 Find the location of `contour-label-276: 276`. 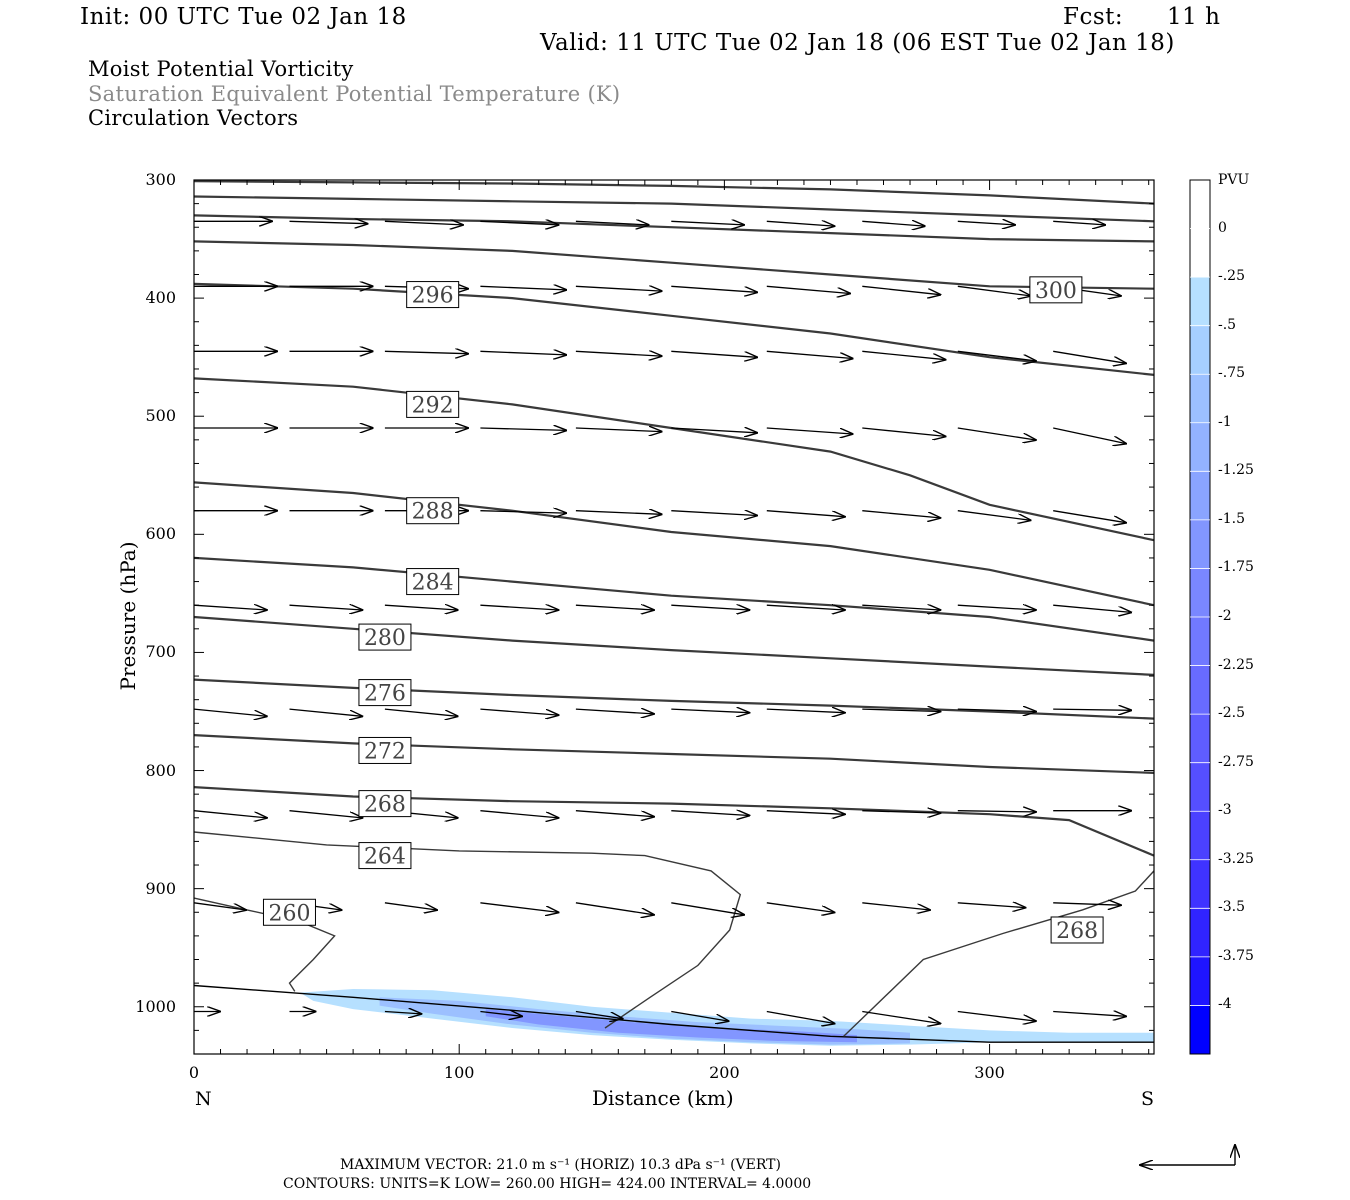

contour-label-276: 276 is located at coordinates (385, 693).